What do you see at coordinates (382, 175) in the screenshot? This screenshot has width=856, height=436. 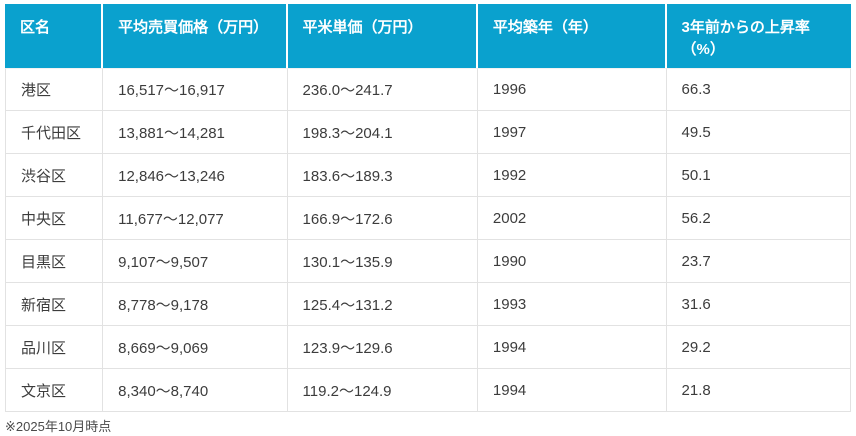 I see `cell-unit-price: 183.6〜189.3` at bounding box center [382, 175].